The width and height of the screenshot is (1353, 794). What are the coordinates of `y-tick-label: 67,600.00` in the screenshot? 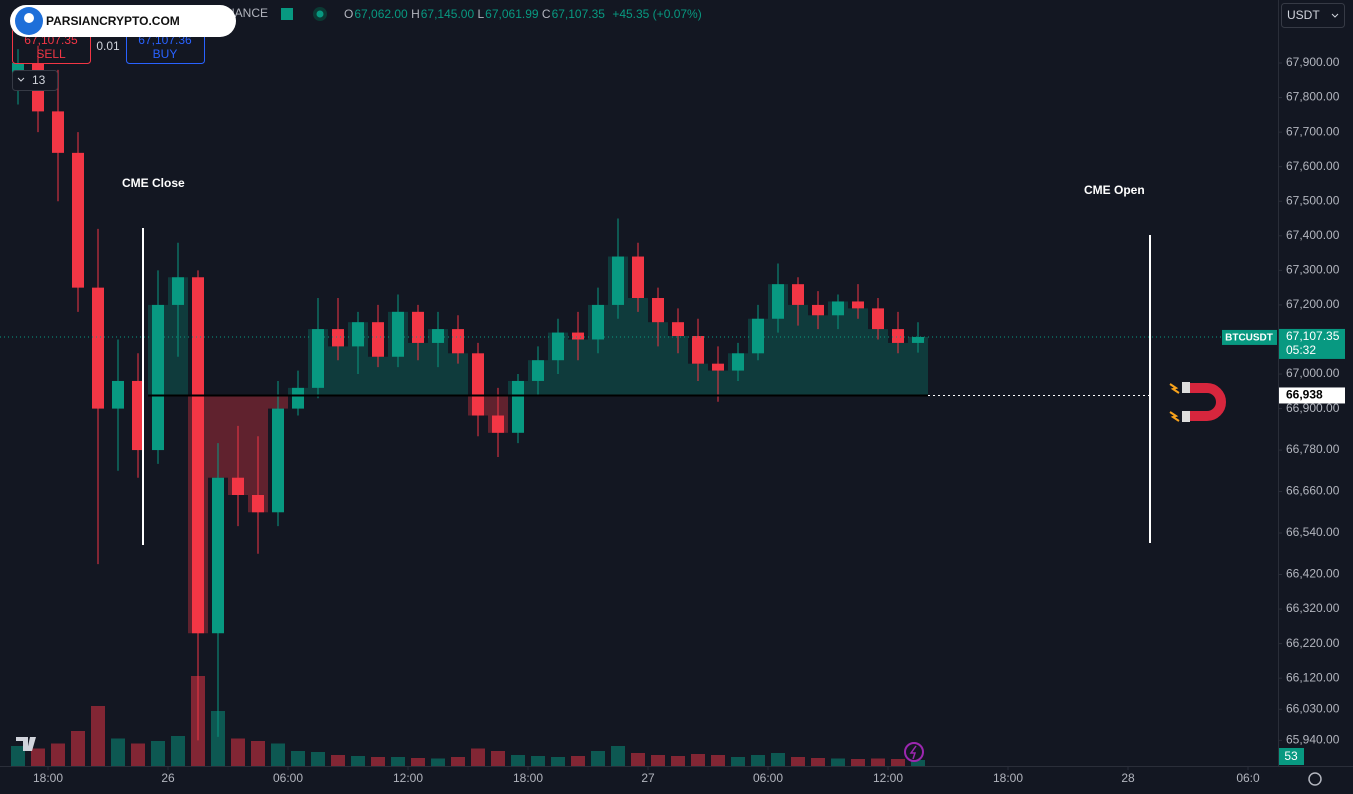 It's located at (1313, 166).